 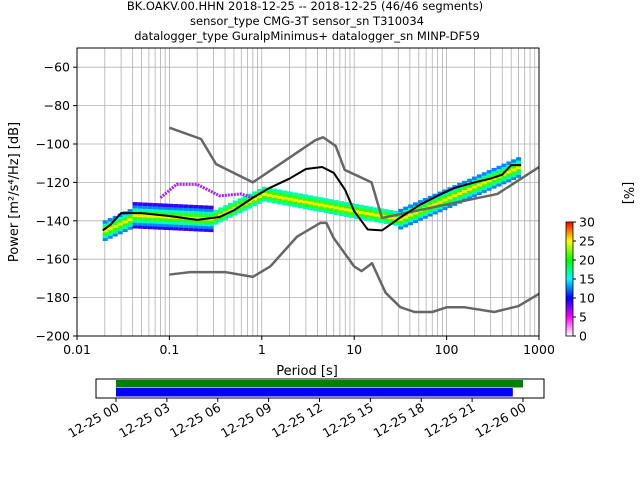 I want to click on noise-model-high, so click(x=354, y=173).